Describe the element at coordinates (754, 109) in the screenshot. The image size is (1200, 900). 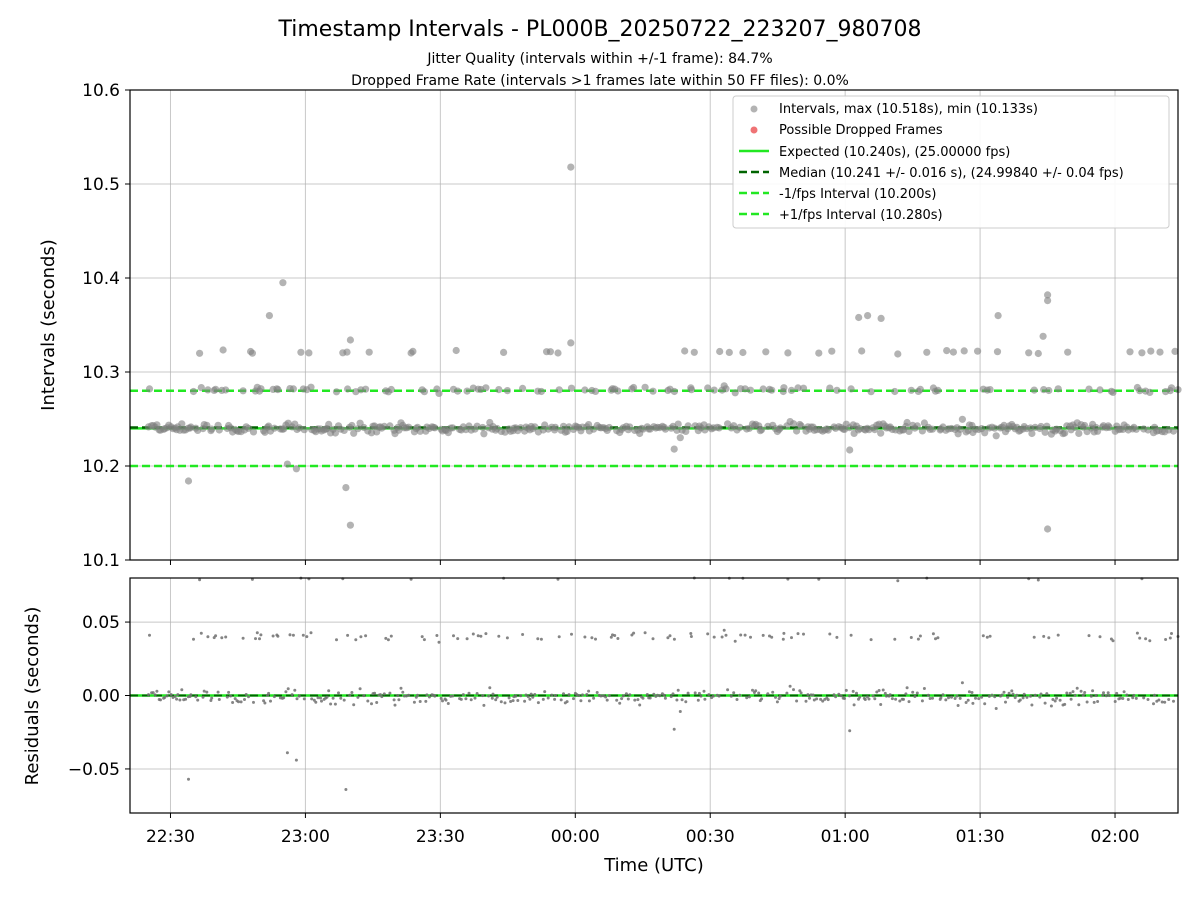
I see `legend-marker-intervals` at that location.